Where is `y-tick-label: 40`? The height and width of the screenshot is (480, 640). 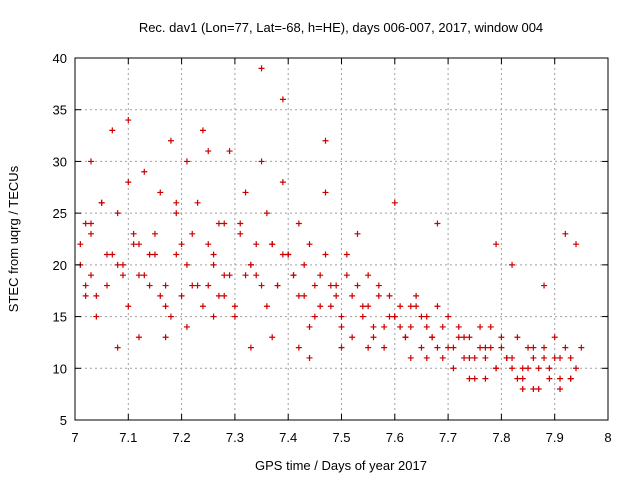
y-tick-label: 40 is located at coordinates (60, 58).